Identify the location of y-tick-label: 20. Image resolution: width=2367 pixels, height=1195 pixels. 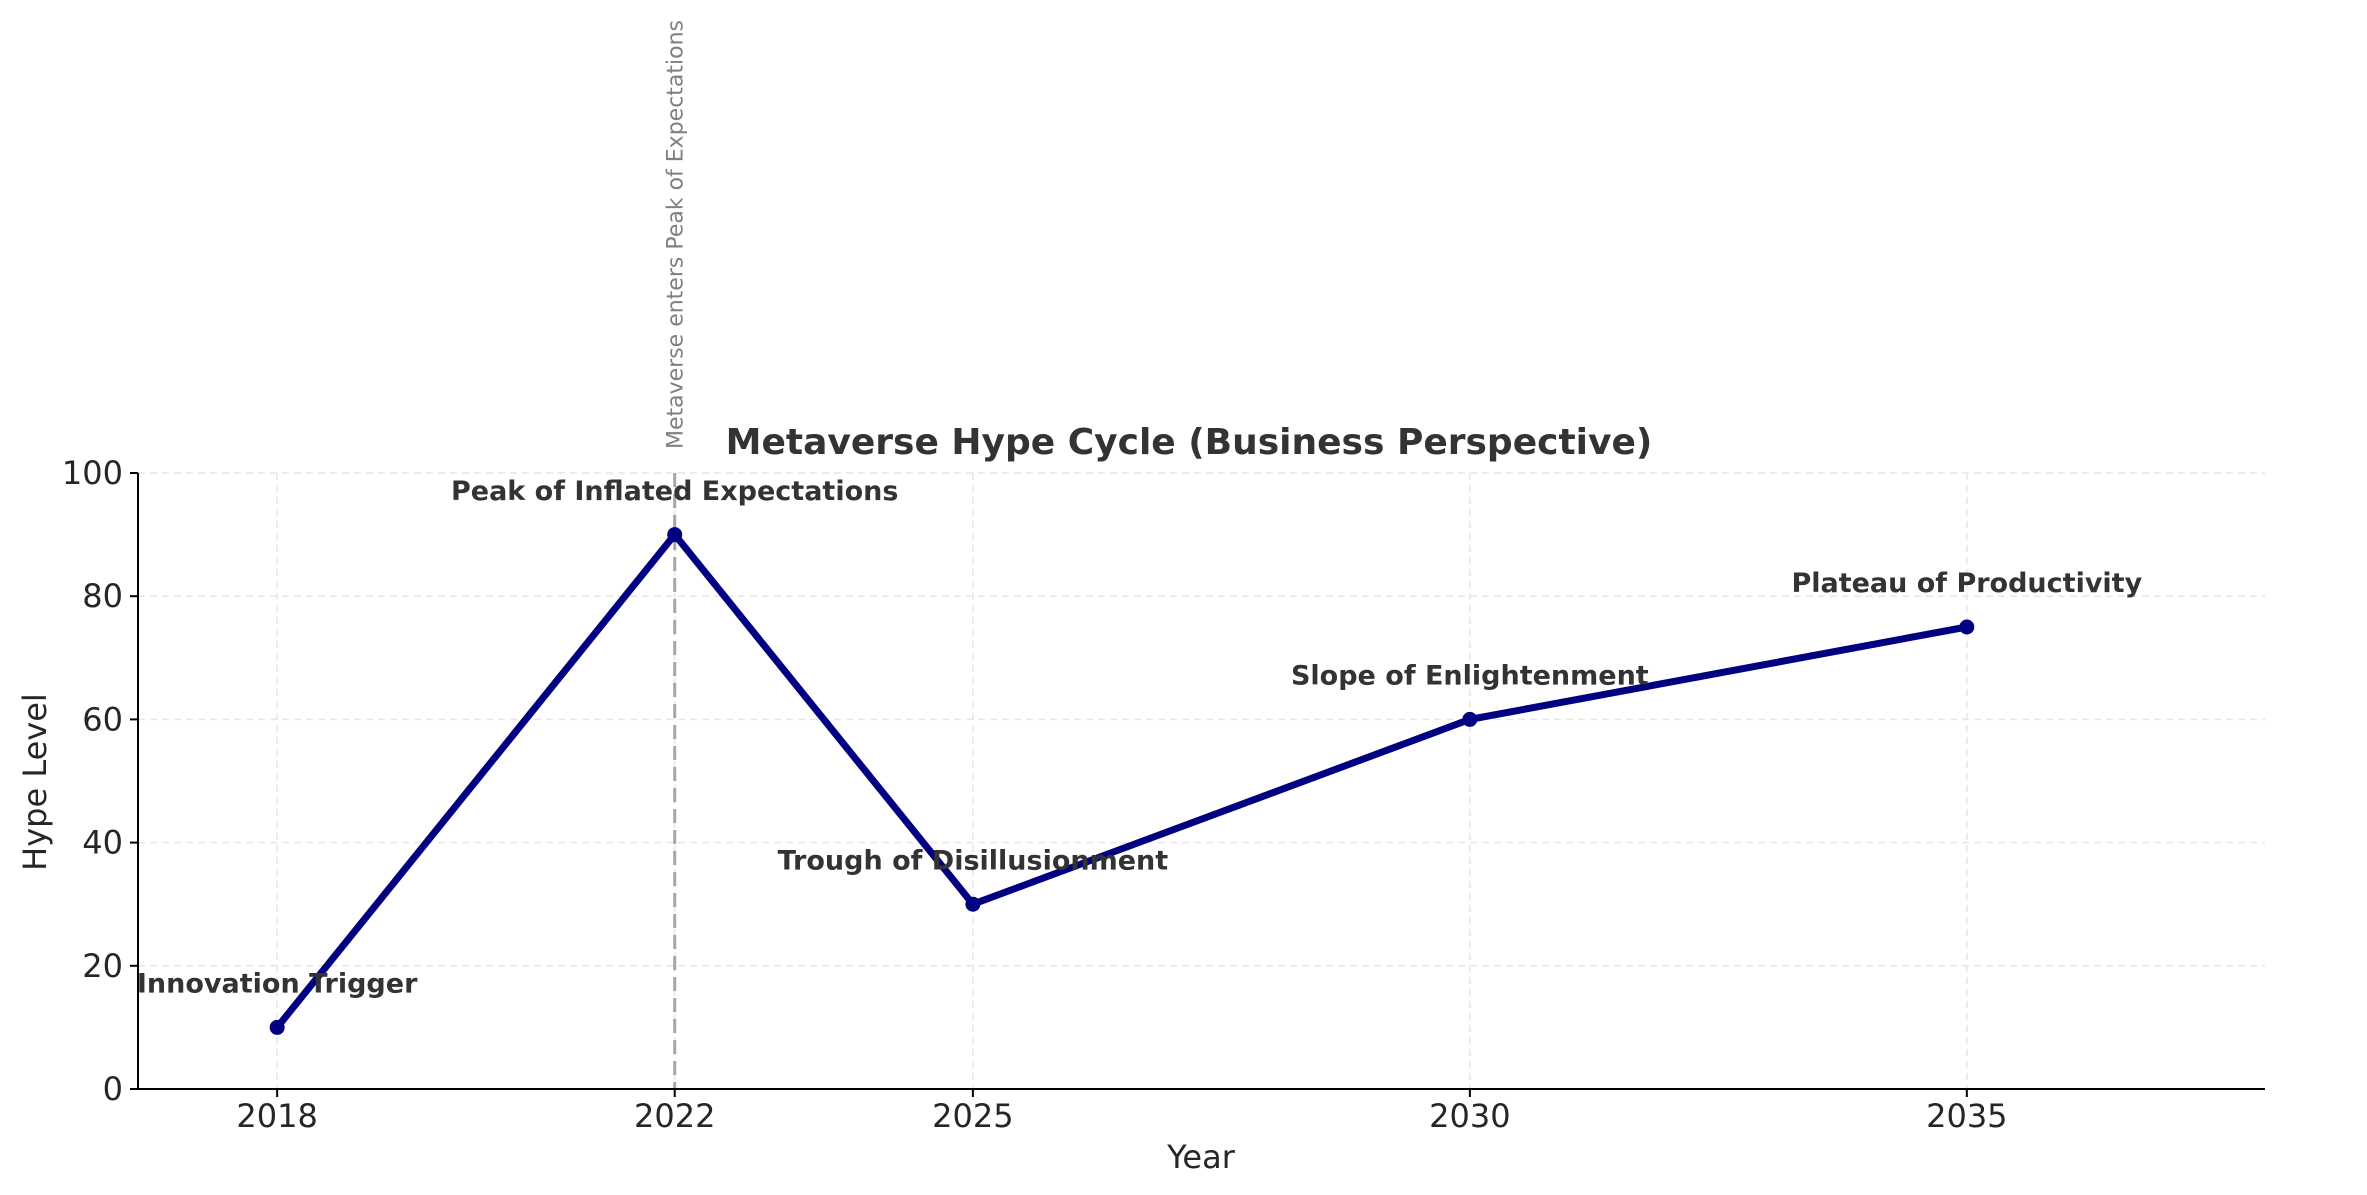
(102, 966).